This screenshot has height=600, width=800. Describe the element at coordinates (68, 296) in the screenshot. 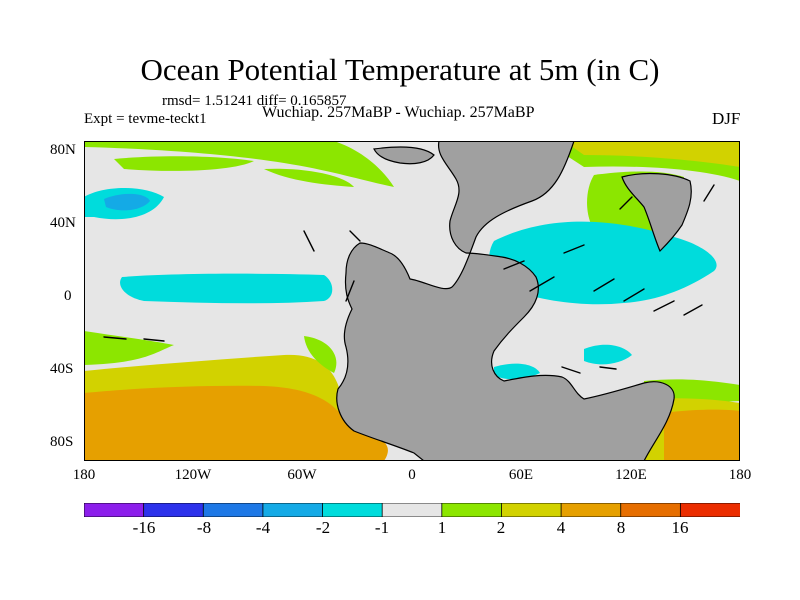

I see `lat-label-eq: 0` at that location.